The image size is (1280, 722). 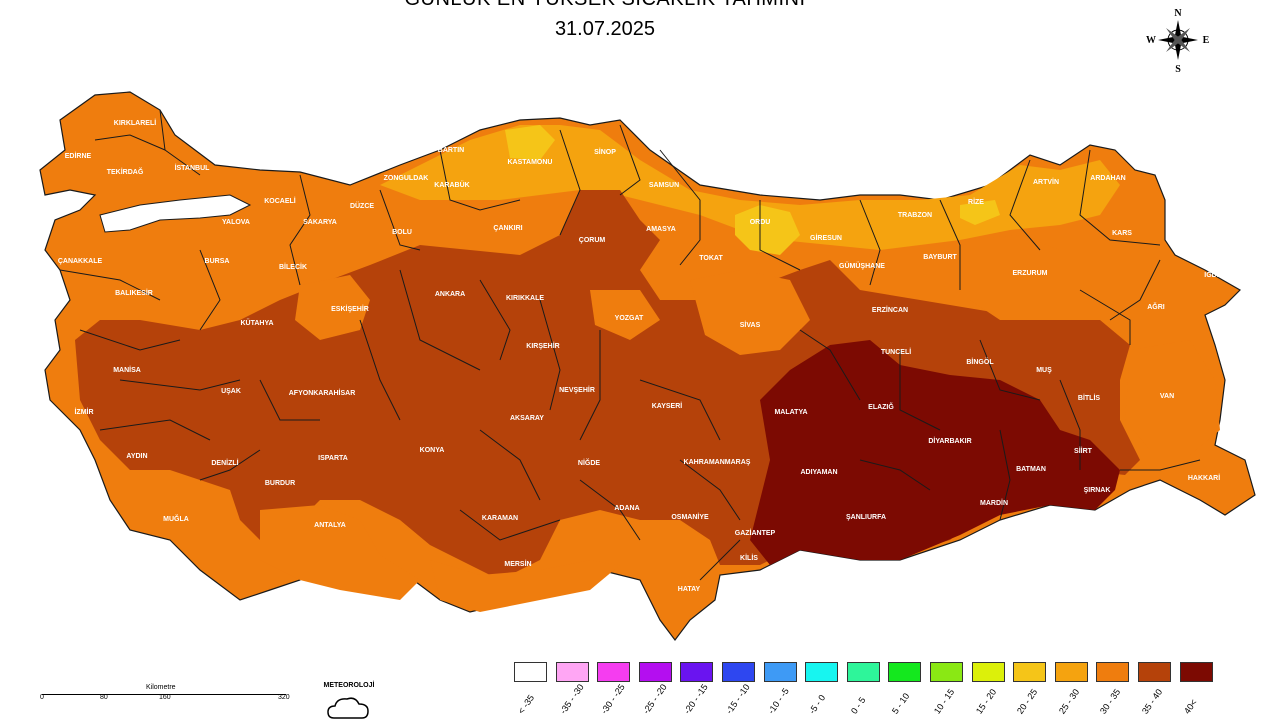 What do you see at coordinates (1122, 233) in the screenshot?
I see `province-label: KARS` at bounding box center [1122, 233].